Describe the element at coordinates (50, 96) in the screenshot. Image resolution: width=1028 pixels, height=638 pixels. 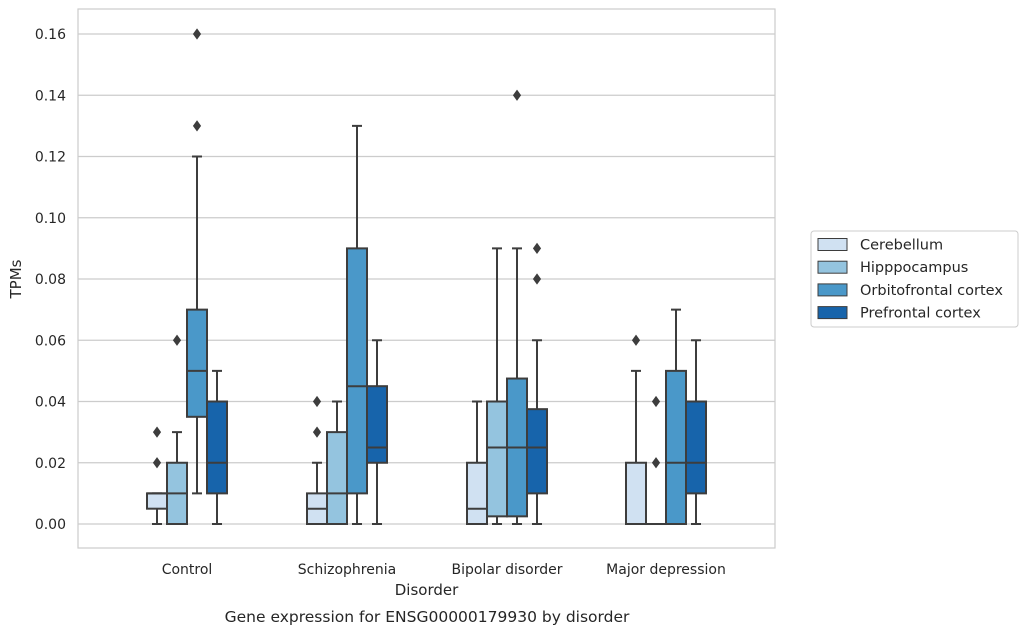
I see `y-tick-label: 0.14` at that location.